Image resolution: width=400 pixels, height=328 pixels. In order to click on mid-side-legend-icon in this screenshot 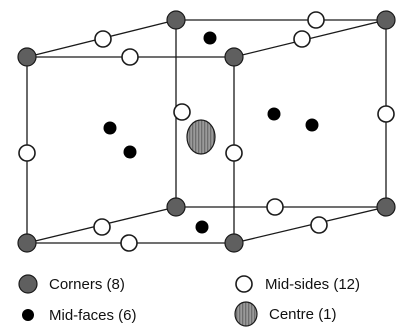, I will do `click(244, 284)`.